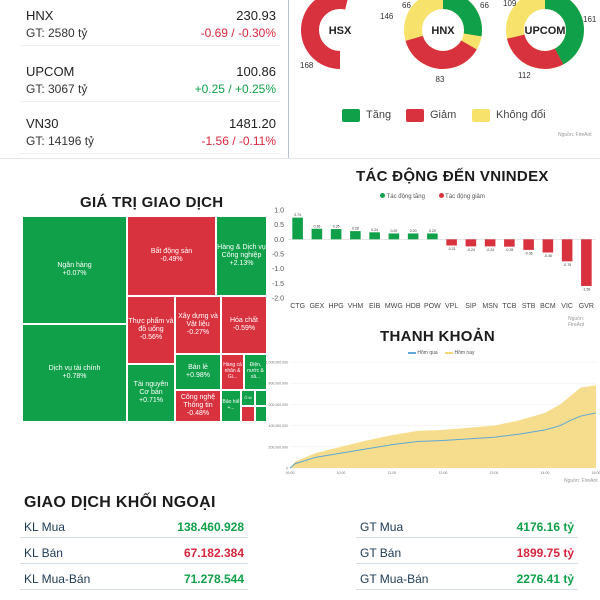  Describe the element at coordinates (241, 256) in the screenshot. I see `treemap-cell-hang-dich-vu-cong-nghiep: Hàng & Dịch vụ Công nghiệp +2.13%` at that location.